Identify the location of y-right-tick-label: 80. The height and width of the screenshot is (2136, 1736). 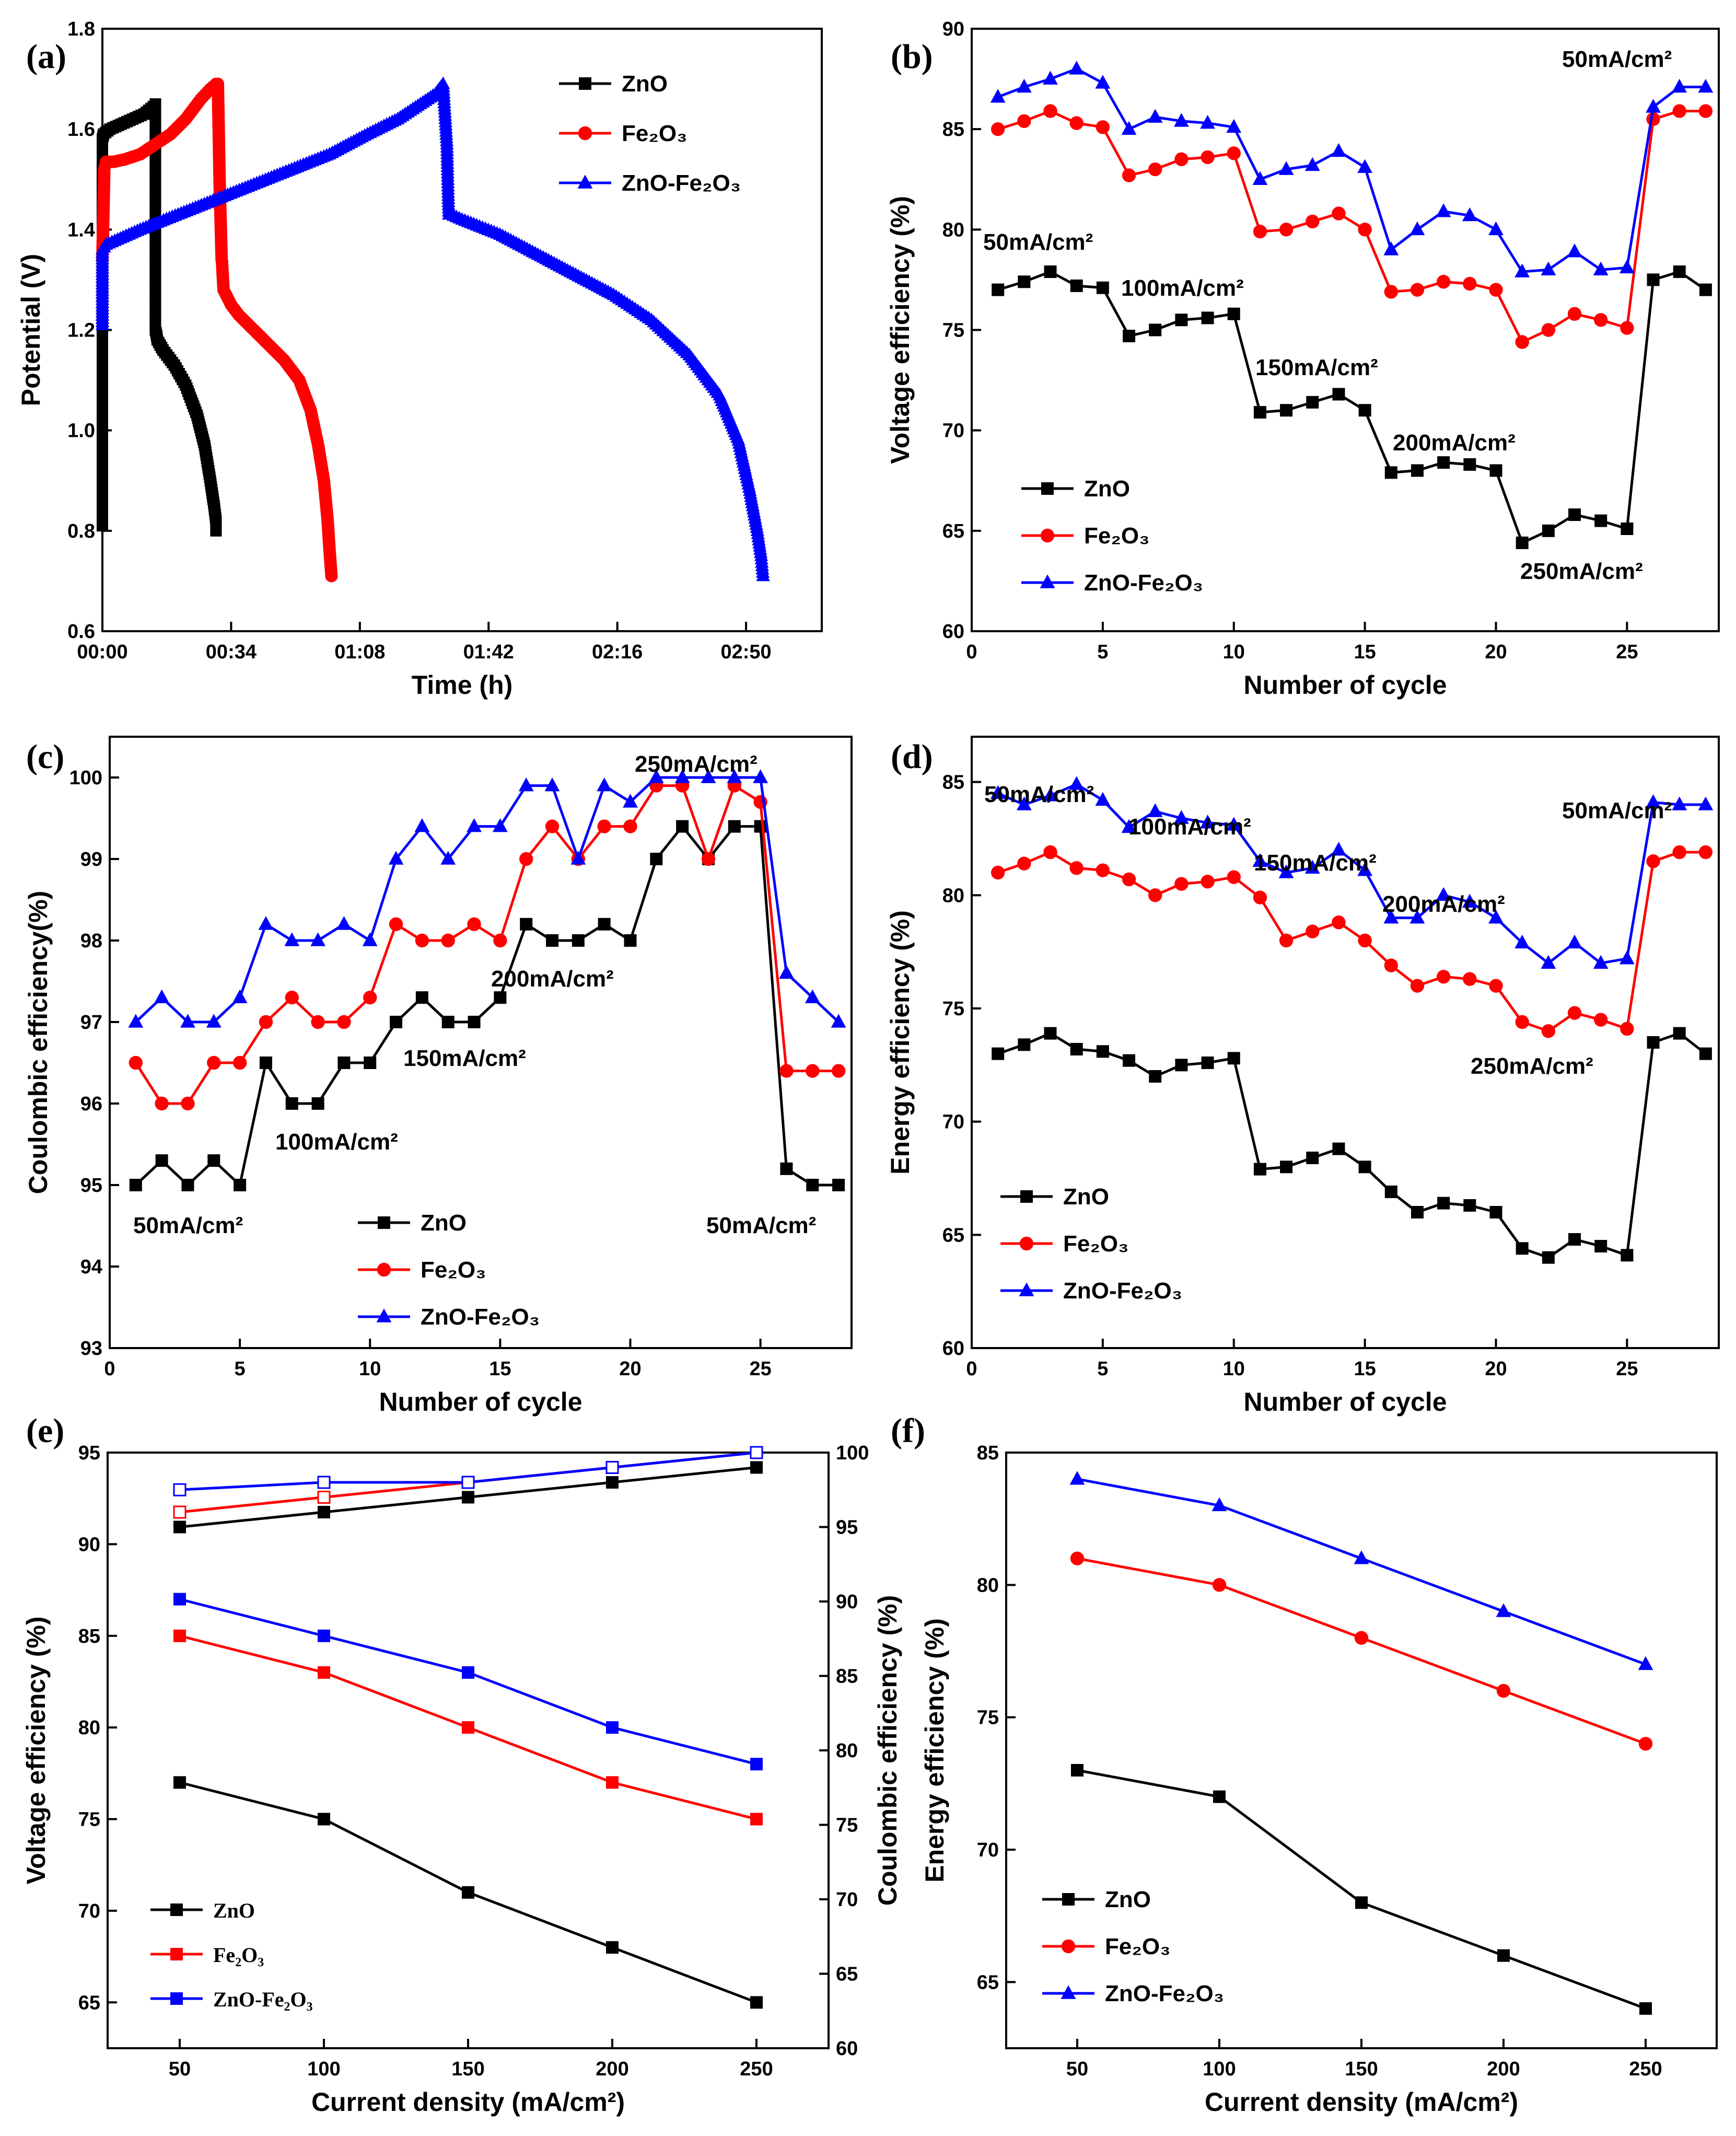
(847, 1751).